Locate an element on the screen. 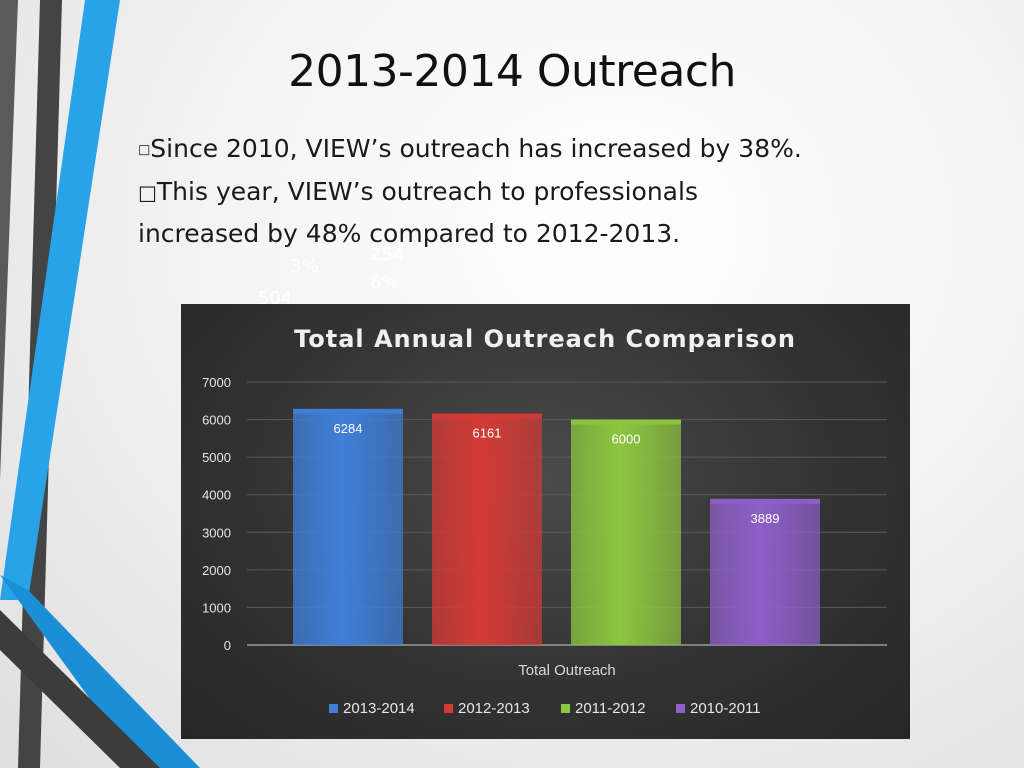  ghost-label: 6% is located at coordinates (384, 282).